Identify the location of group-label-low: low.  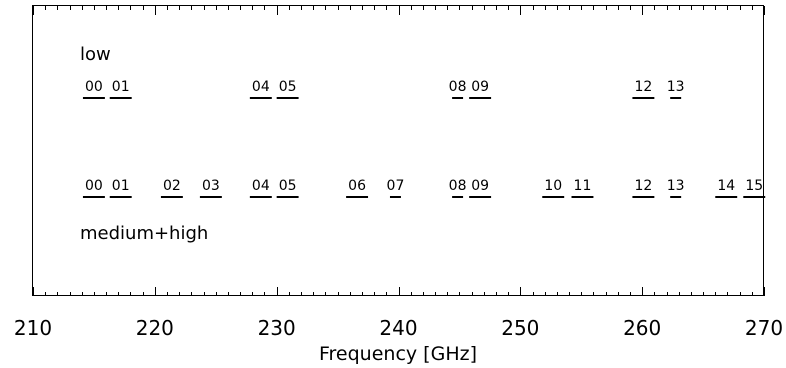
(95, 54).